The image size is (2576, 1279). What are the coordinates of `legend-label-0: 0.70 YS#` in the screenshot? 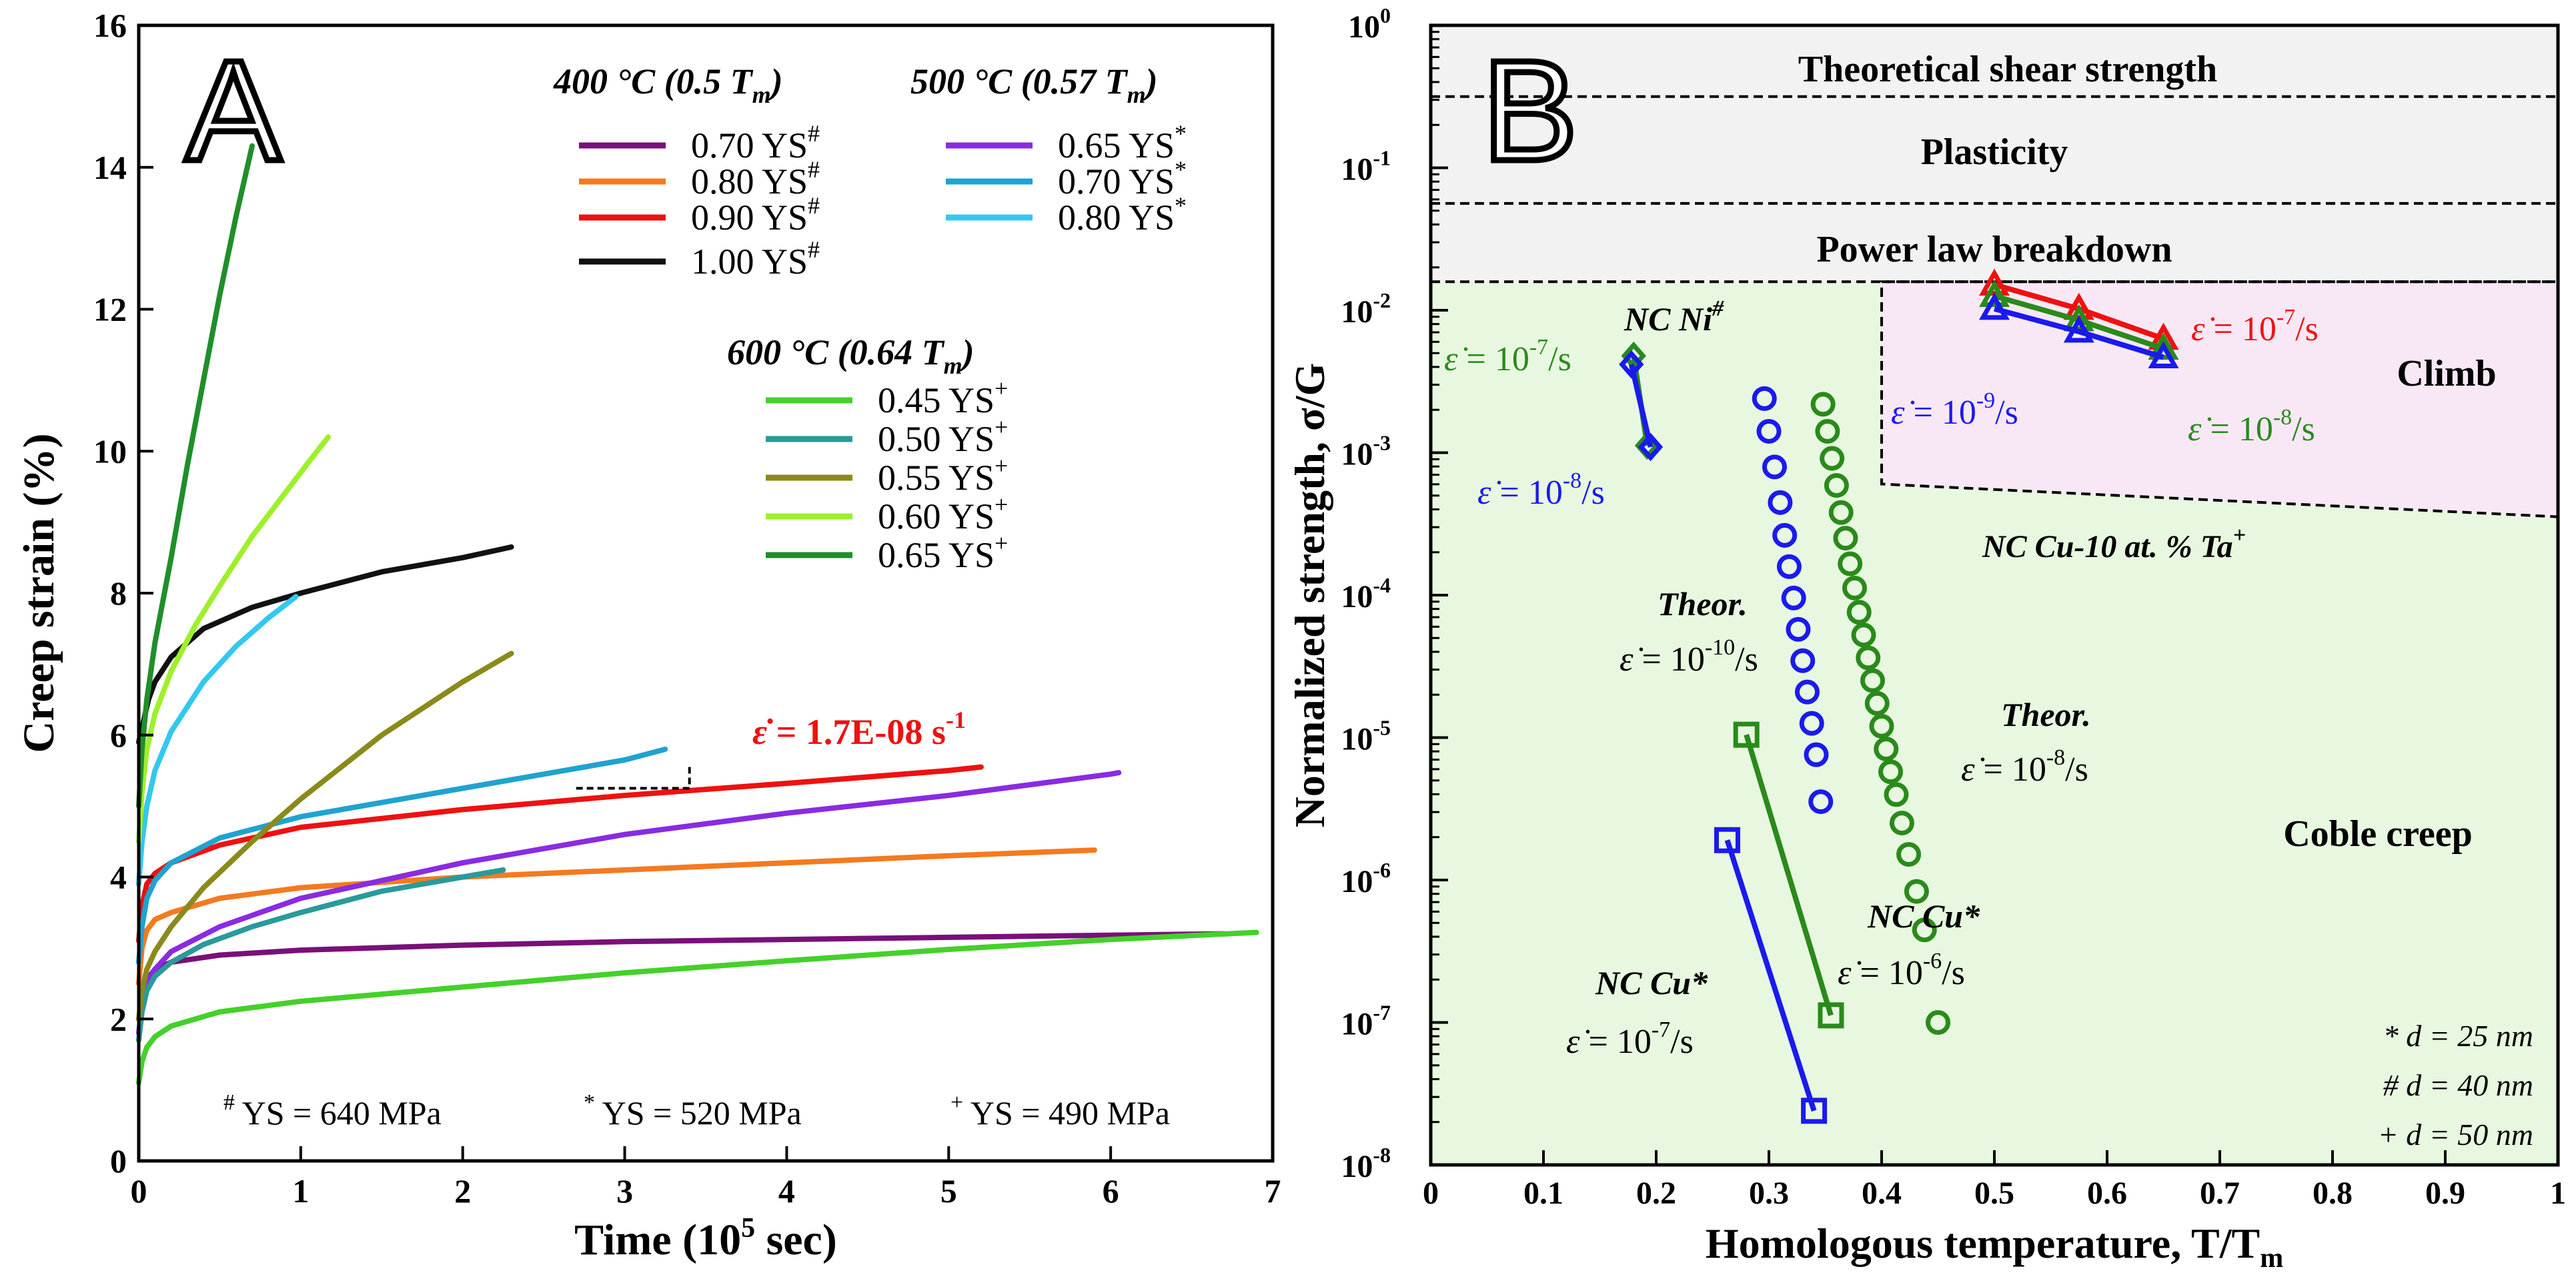 It's located at (756, 142).